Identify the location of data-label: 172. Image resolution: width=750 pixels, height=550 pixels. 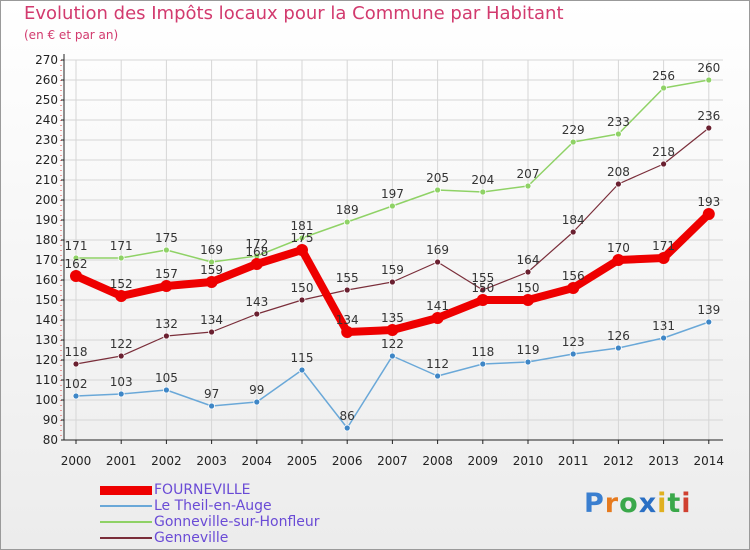
(256, 244).